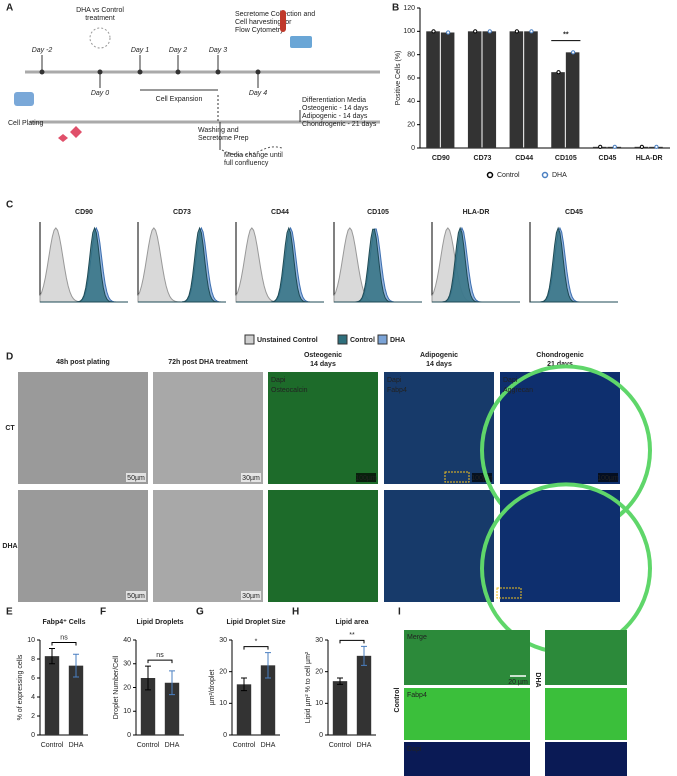  What do you see at coordinates (417, 695) in the screenshot?
I see `image-label: Fabp4` at bounding box center [417, 695].